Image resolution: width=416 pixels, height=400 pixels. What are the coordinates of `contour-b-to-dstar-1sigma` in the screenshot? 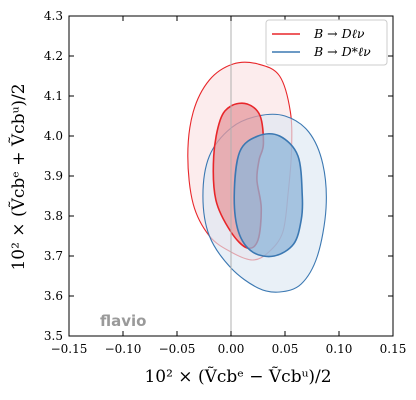 It's located at (268, 195).